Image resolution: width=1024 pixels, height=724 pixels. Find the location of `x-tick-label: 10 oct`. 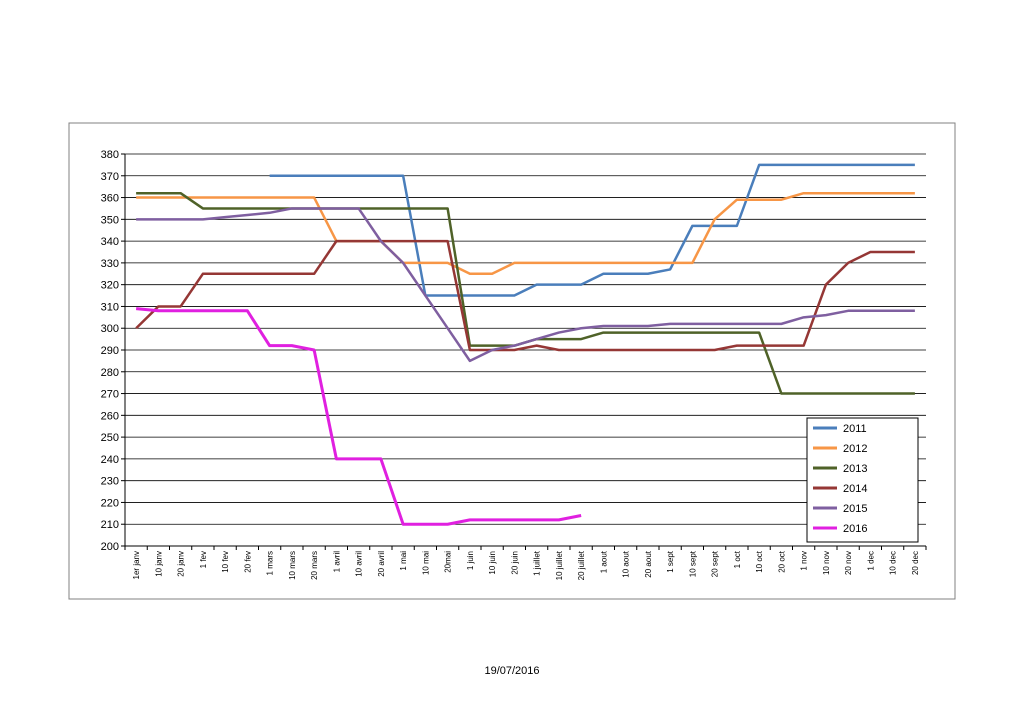

x-tick-label: 10 oct is located at coordinates (759, 561).